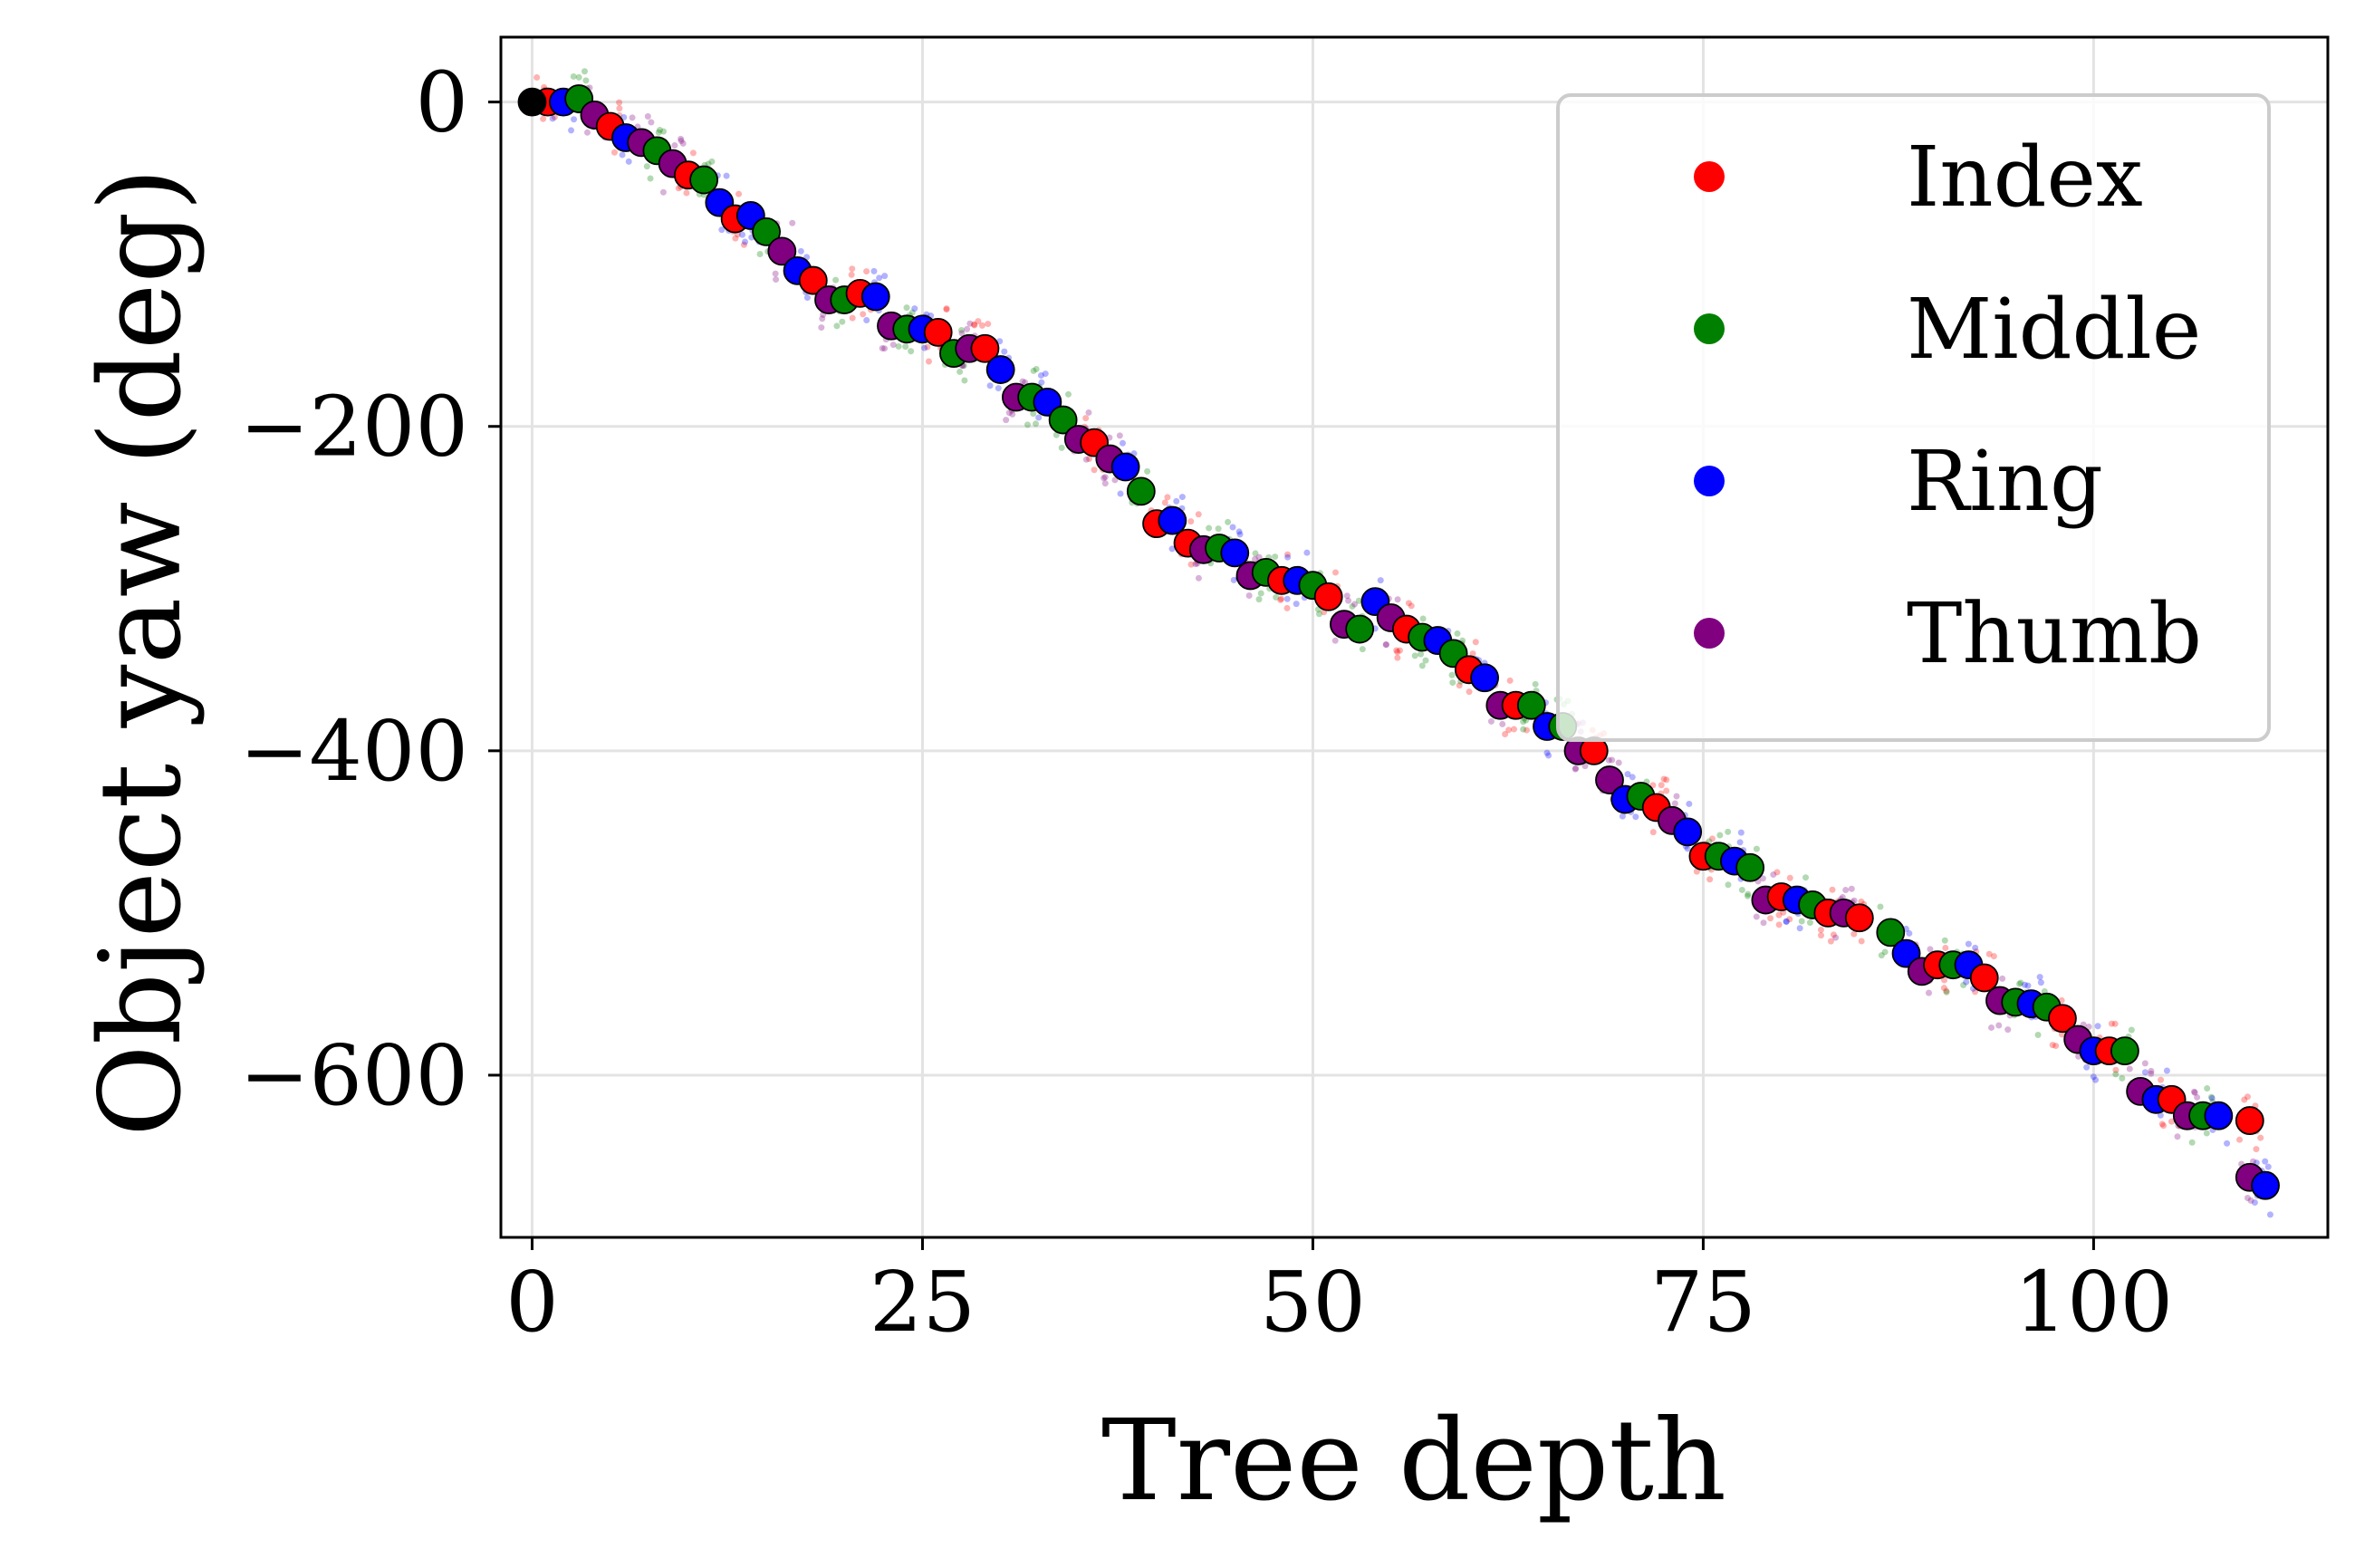 Image resolution: width=2355 pixels, height=1568 pixels. I want to click on legend-label-middle: Middle, so click(2054, 329).